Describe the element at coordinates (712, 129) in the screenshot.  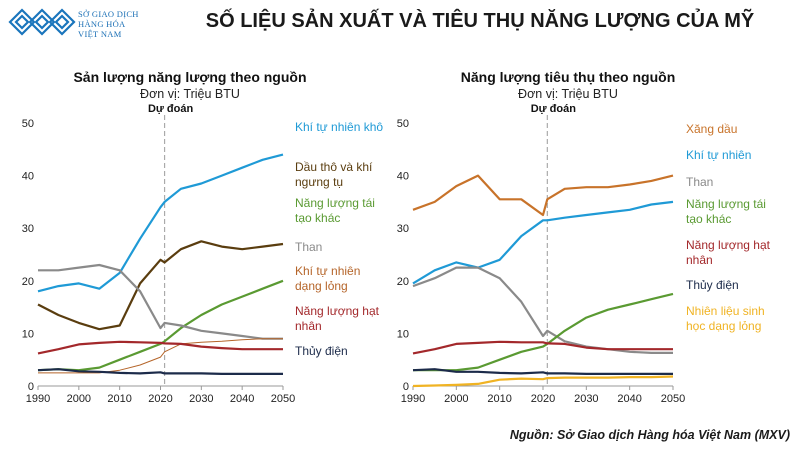
I see `legend-label: Xăng dầu` at that location.